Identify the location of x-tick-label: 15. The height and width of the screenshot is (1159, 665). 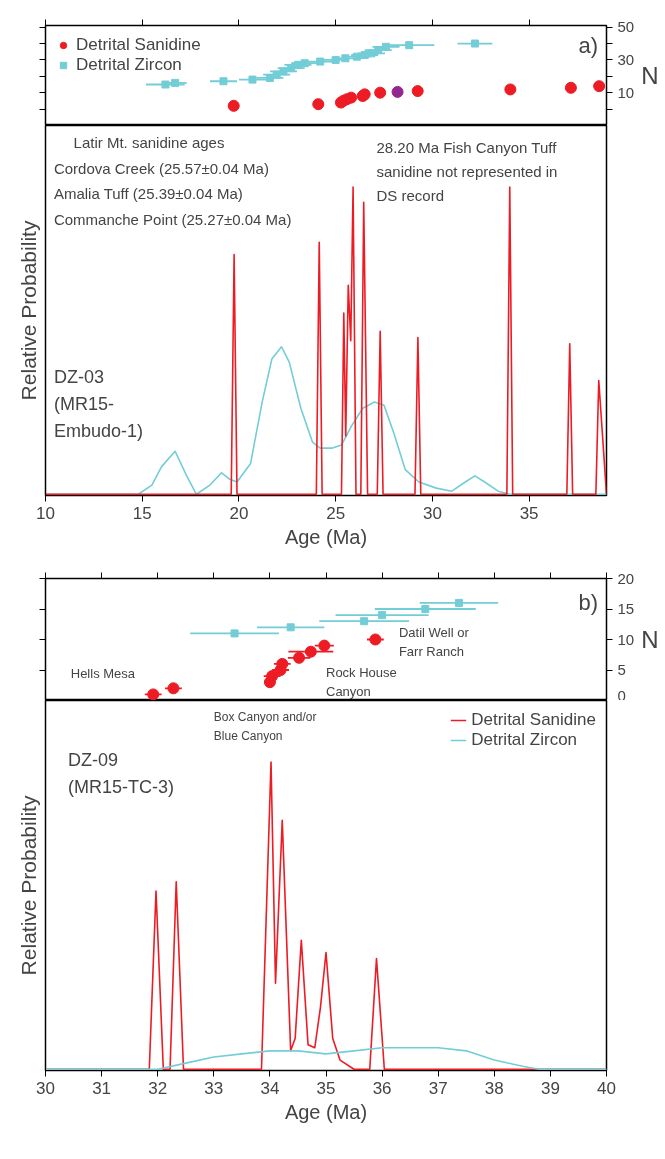
(142, 513).